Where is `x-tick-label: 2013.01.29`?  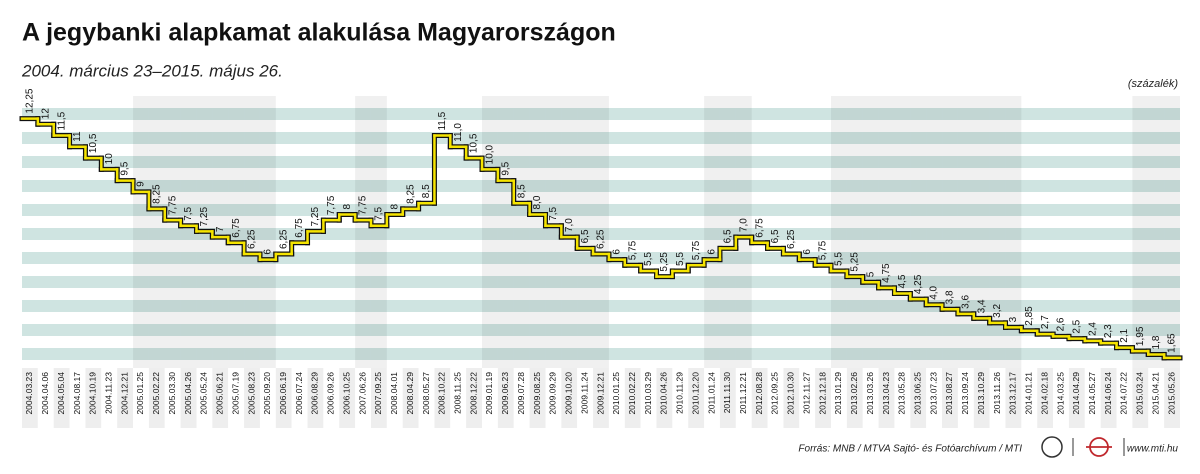
x-tick-label: 2013.01.29 is located at coordinates (838, 393).